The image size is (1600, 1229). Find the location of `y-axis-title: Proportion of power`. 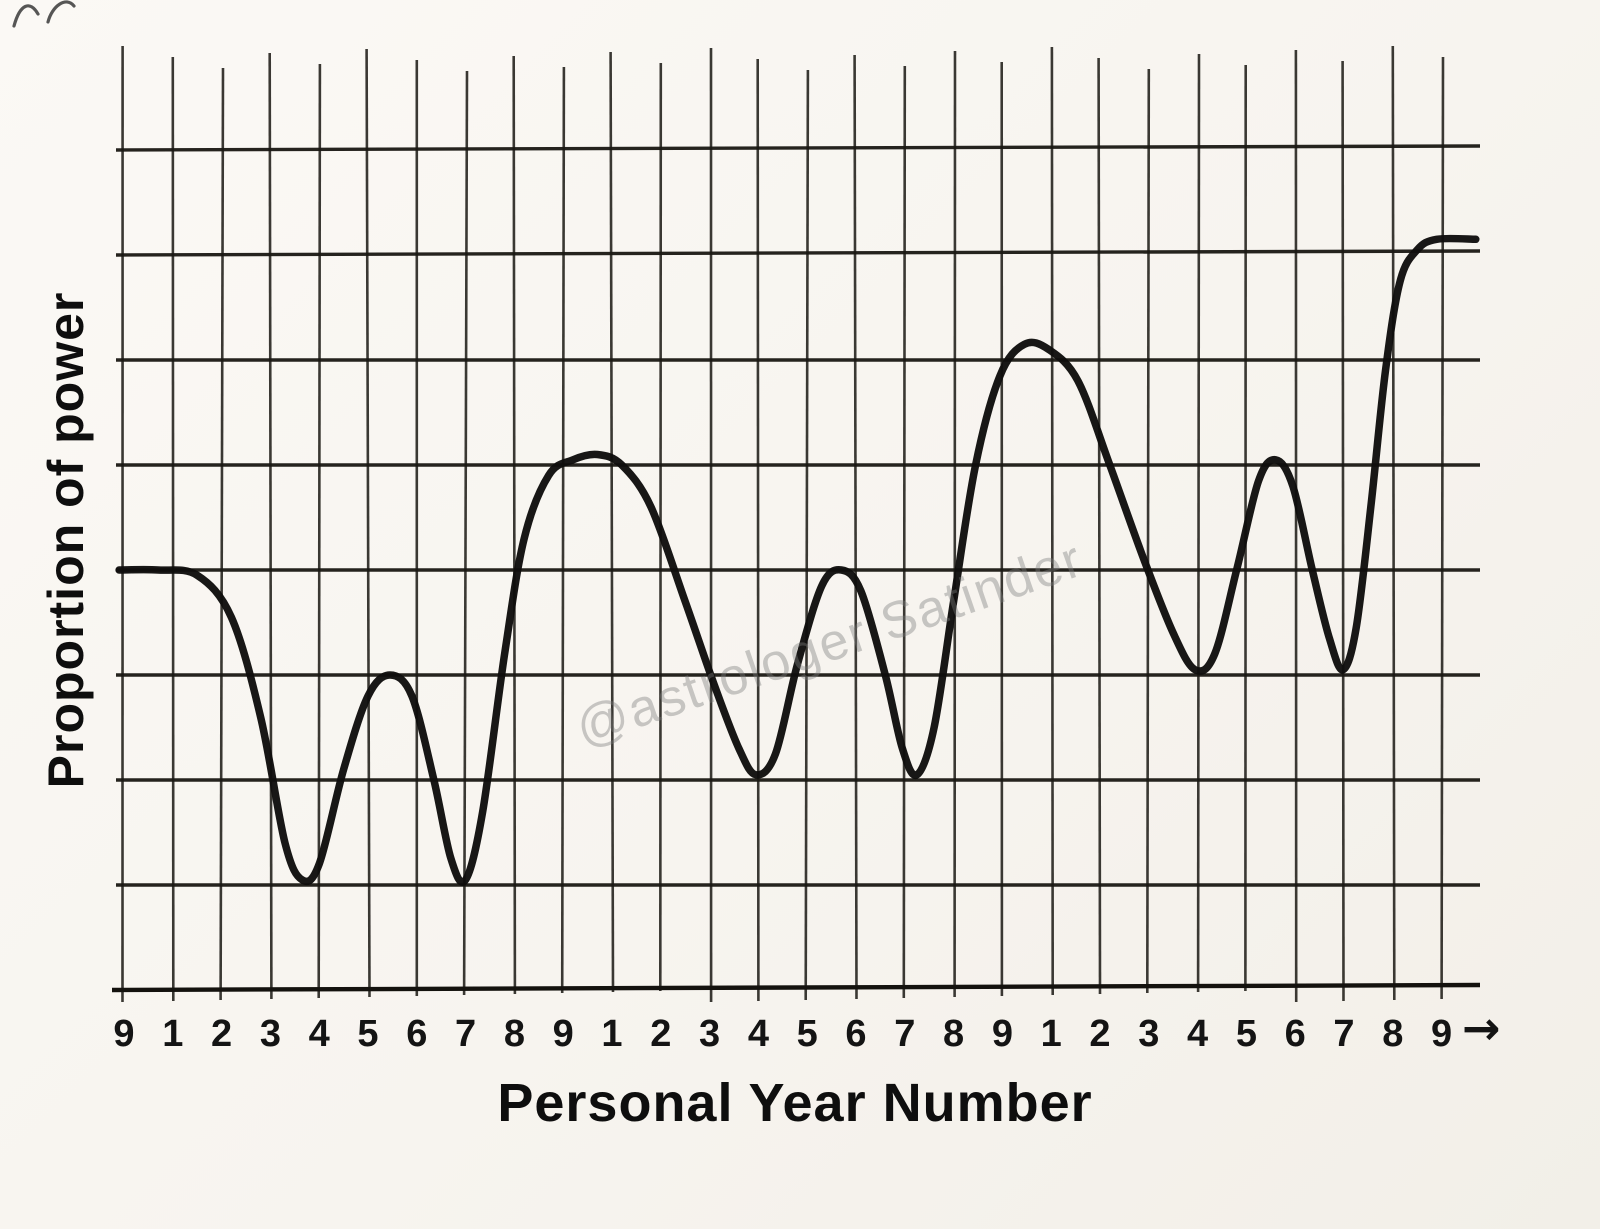

y-axis-title: Proportion of power is located at coordinates (66, 540).